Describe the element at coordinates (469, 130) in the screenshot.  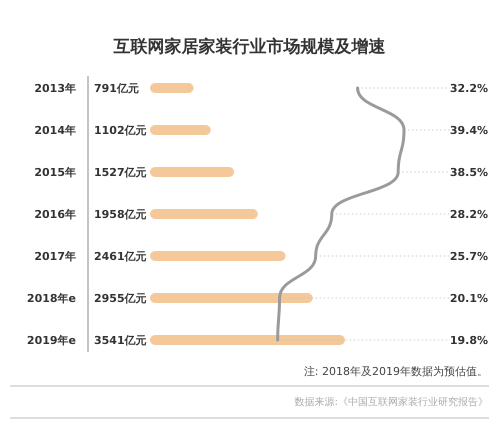
I see `data-label: 39.4%` at that location.